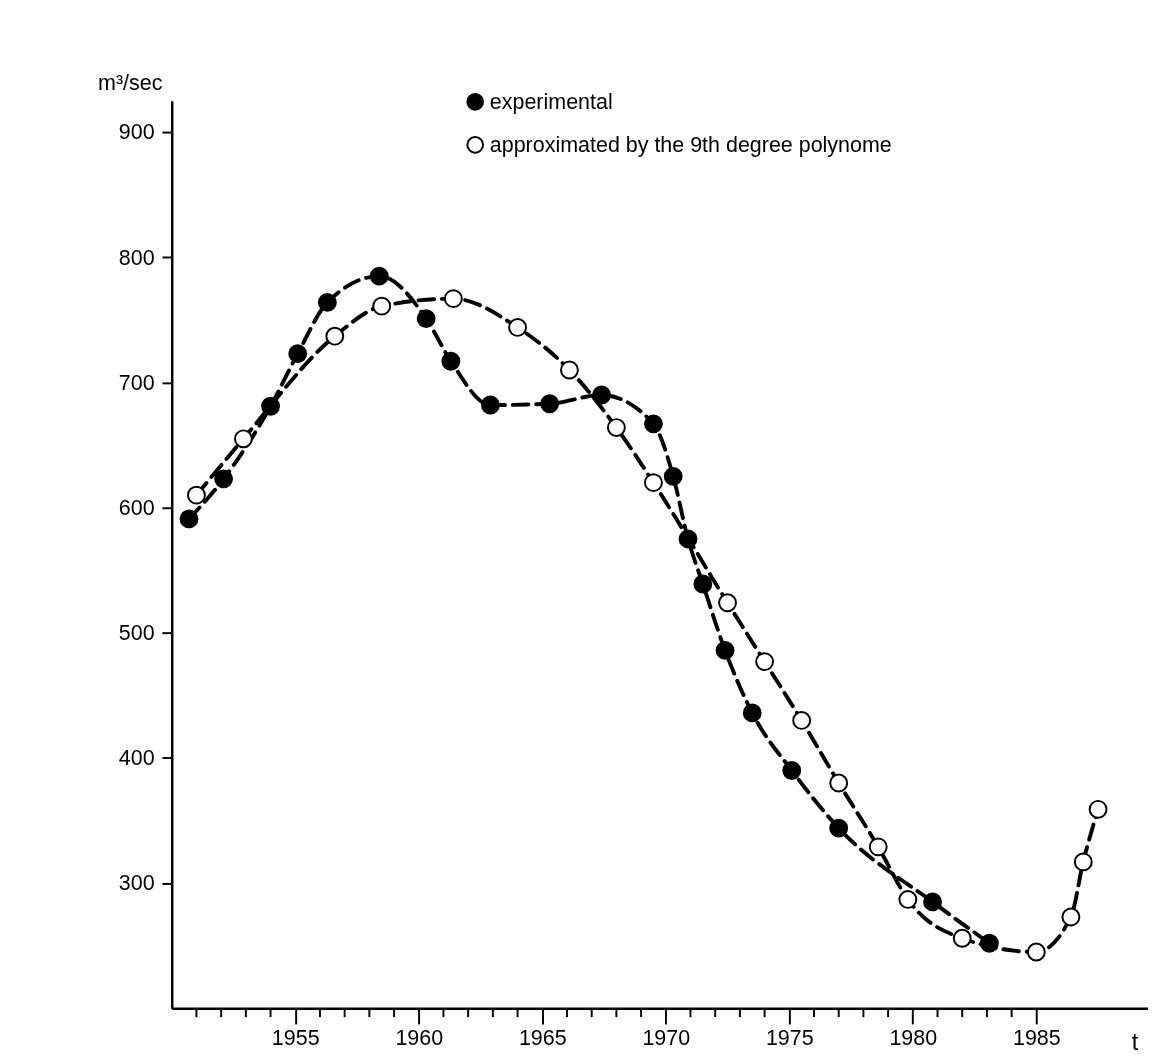 Image resolution: width=1167 pixels, height=1061 pixels. I want to click on x-tick-label: 1980, so click(913, 1037).